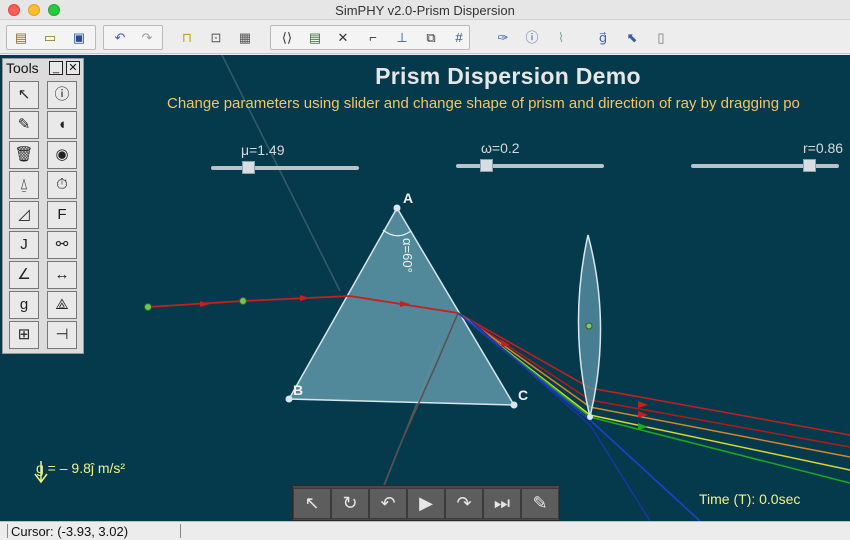 This screenshot has height=540, width=850. Describe the element at coordinates (397, 208) in the screenshot. I see `vertex-a-handle` at that location.